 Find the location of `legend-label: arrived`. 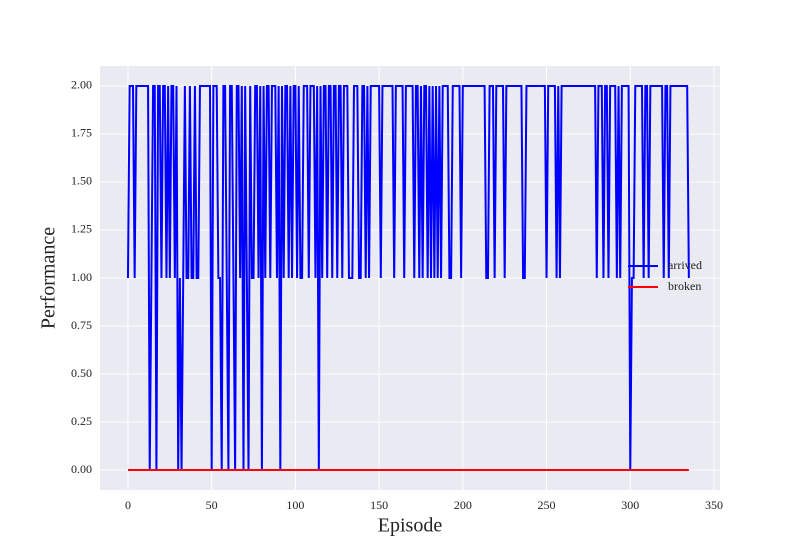

legend-label: arrived is located at coordinates (685, 265).